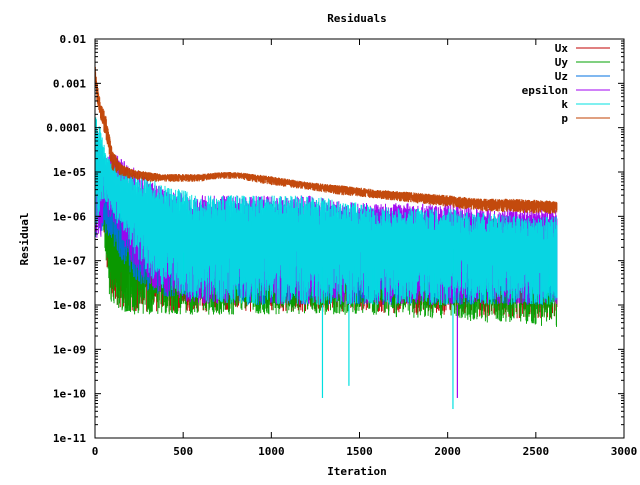  I want to click on legend-label-epsilon: epsilon, so click(545, 90).